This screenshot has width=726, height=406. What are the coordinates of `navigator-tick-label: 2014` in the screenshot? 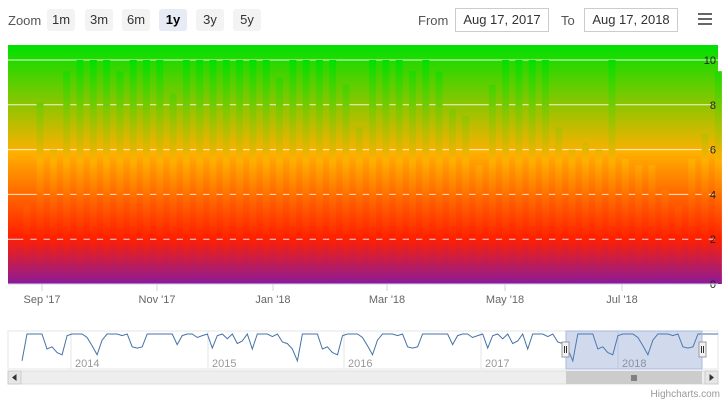 It's located at (87, 364).